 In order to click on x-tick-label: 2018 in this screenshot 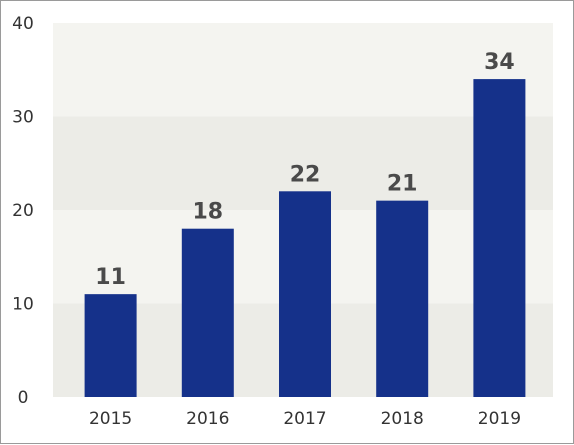, I will do `click(402, 419)`.